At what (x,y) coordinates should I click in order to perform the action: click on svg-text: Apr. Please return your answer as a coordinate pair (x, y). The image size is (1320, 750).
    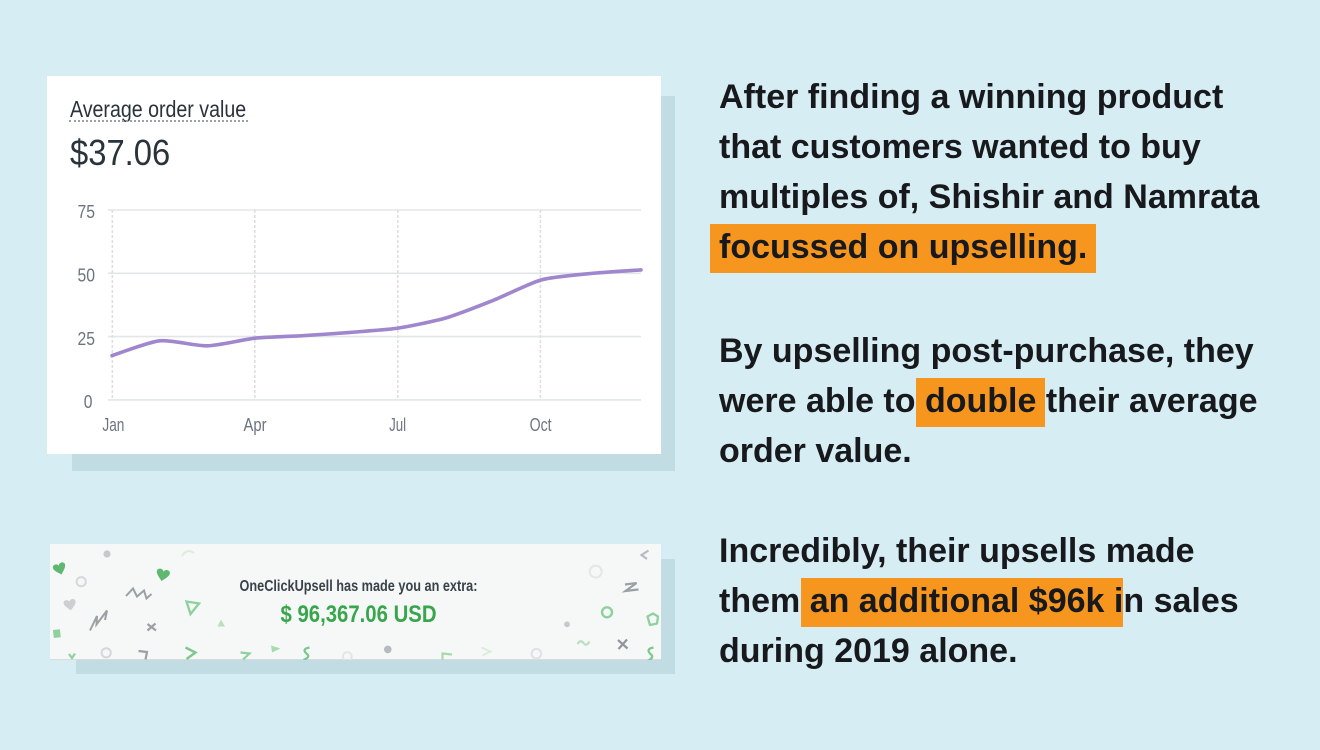
    Looking at the image, I should click on (255, 425).